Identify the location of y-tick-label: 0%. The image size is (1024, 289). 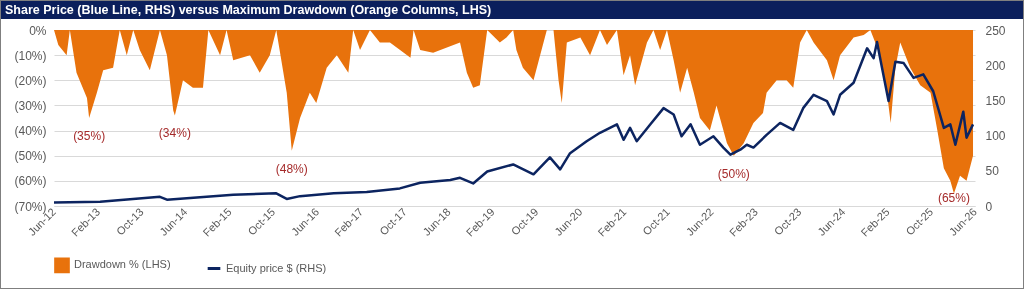
(38, 30).